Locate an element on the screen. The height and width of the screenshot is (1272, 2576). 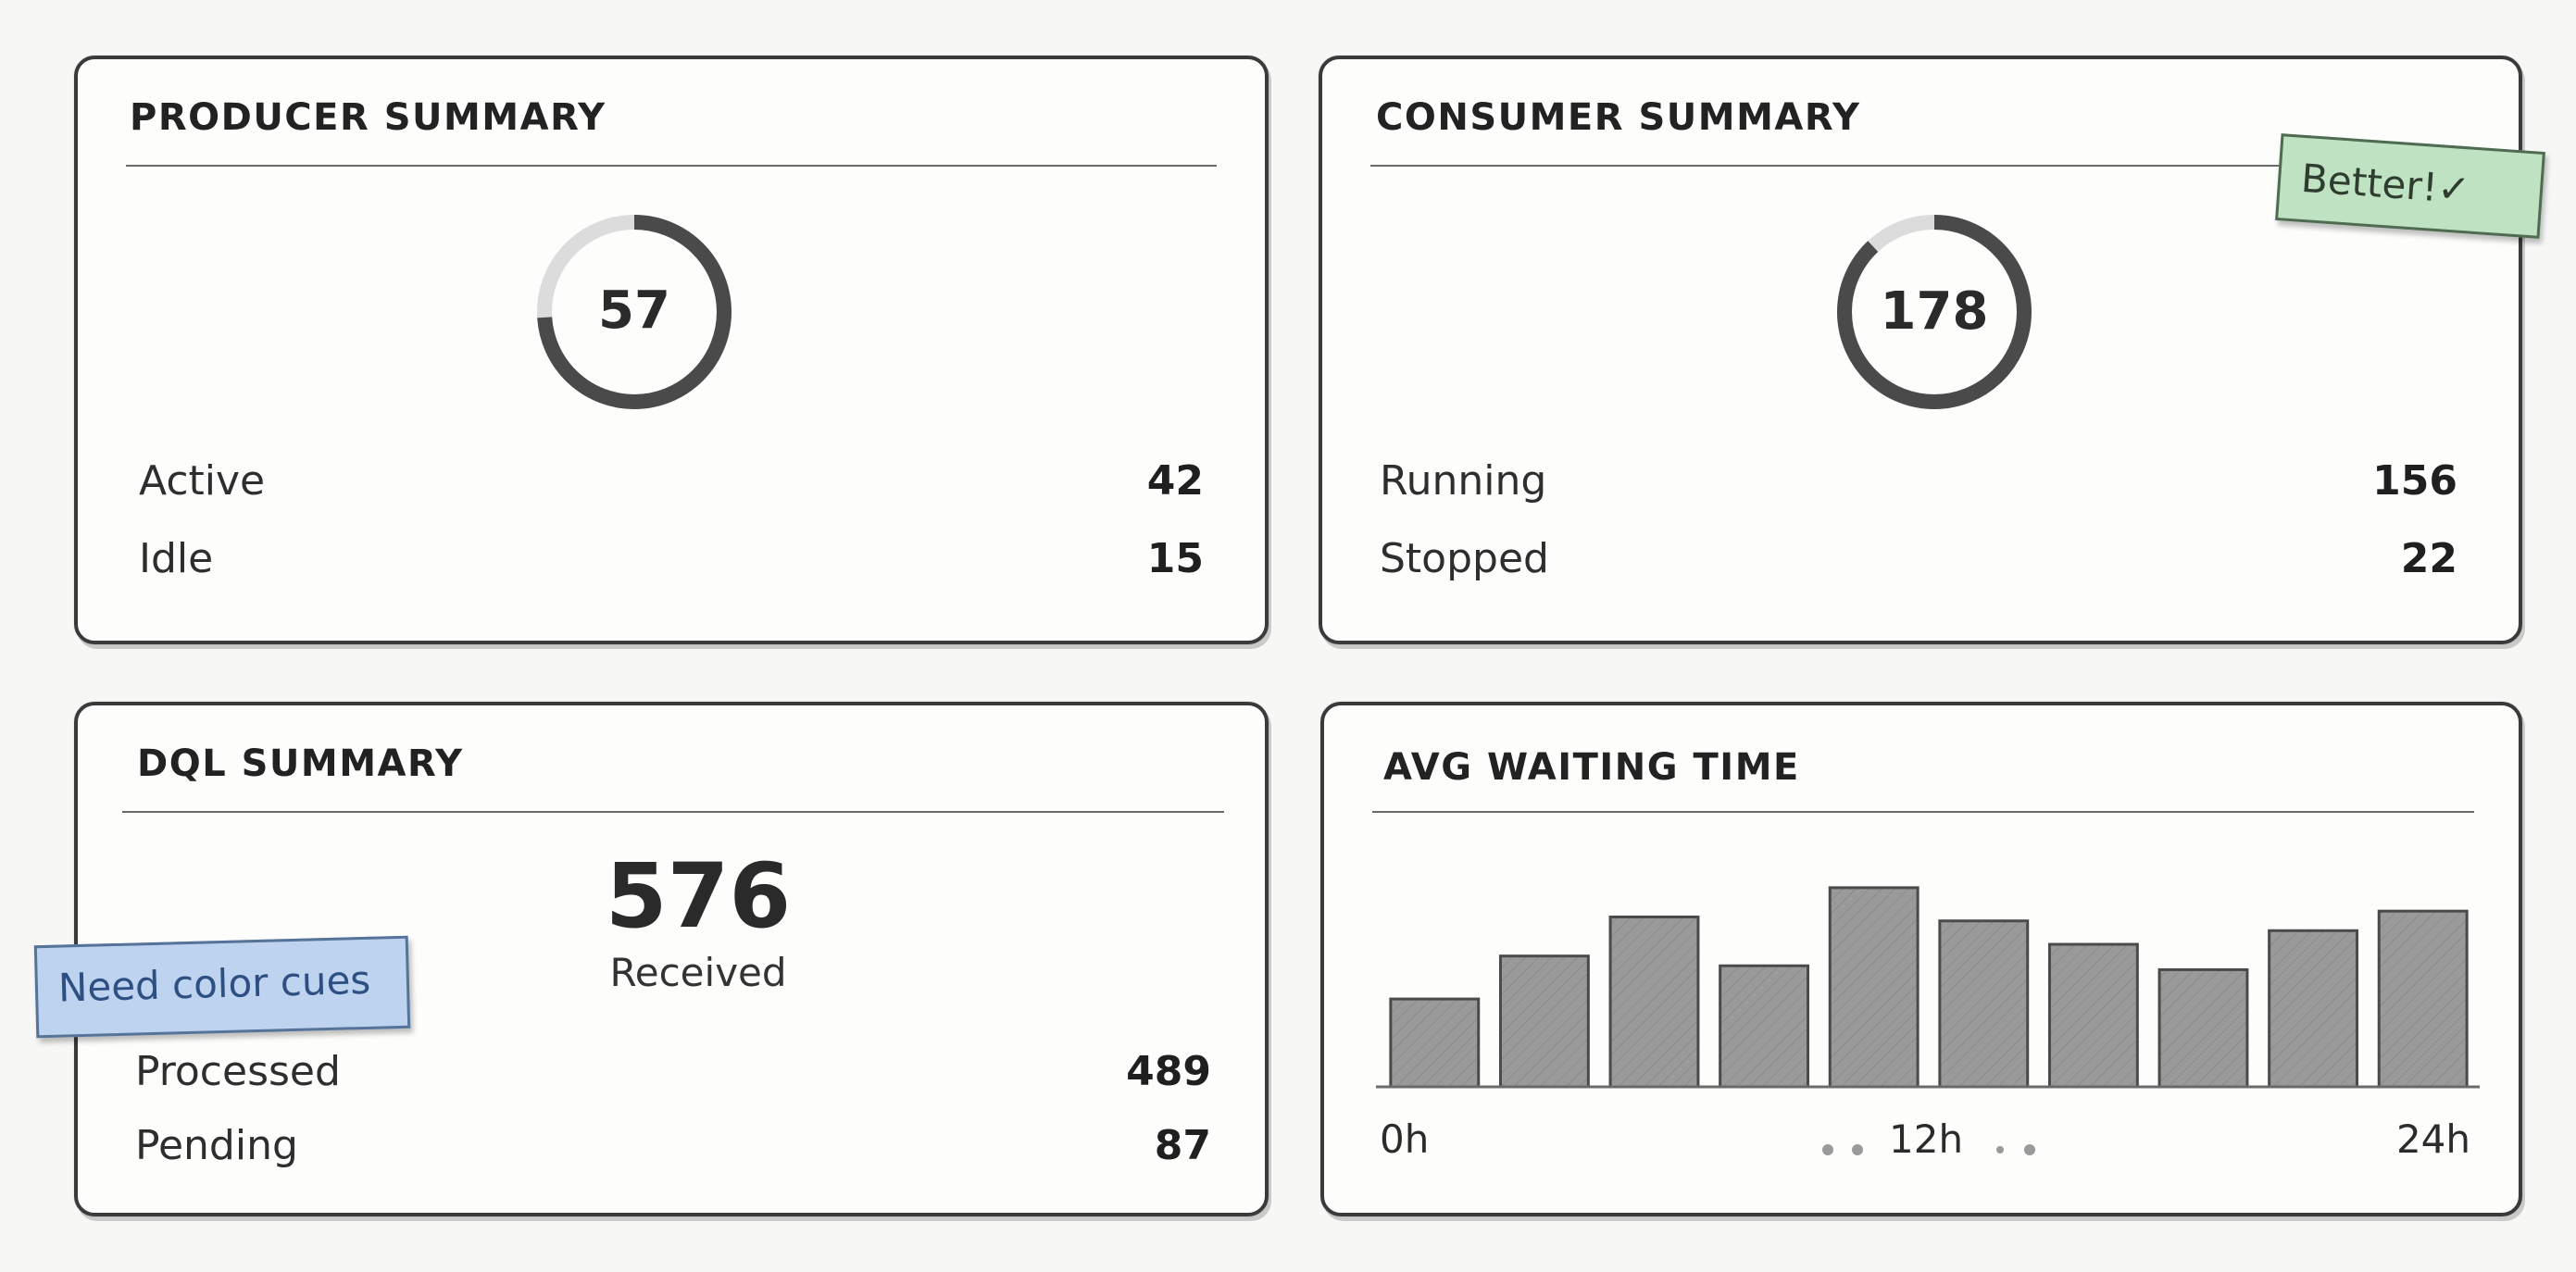
consumer-row-value-running: 156 is located at coordinates (2414, 481).